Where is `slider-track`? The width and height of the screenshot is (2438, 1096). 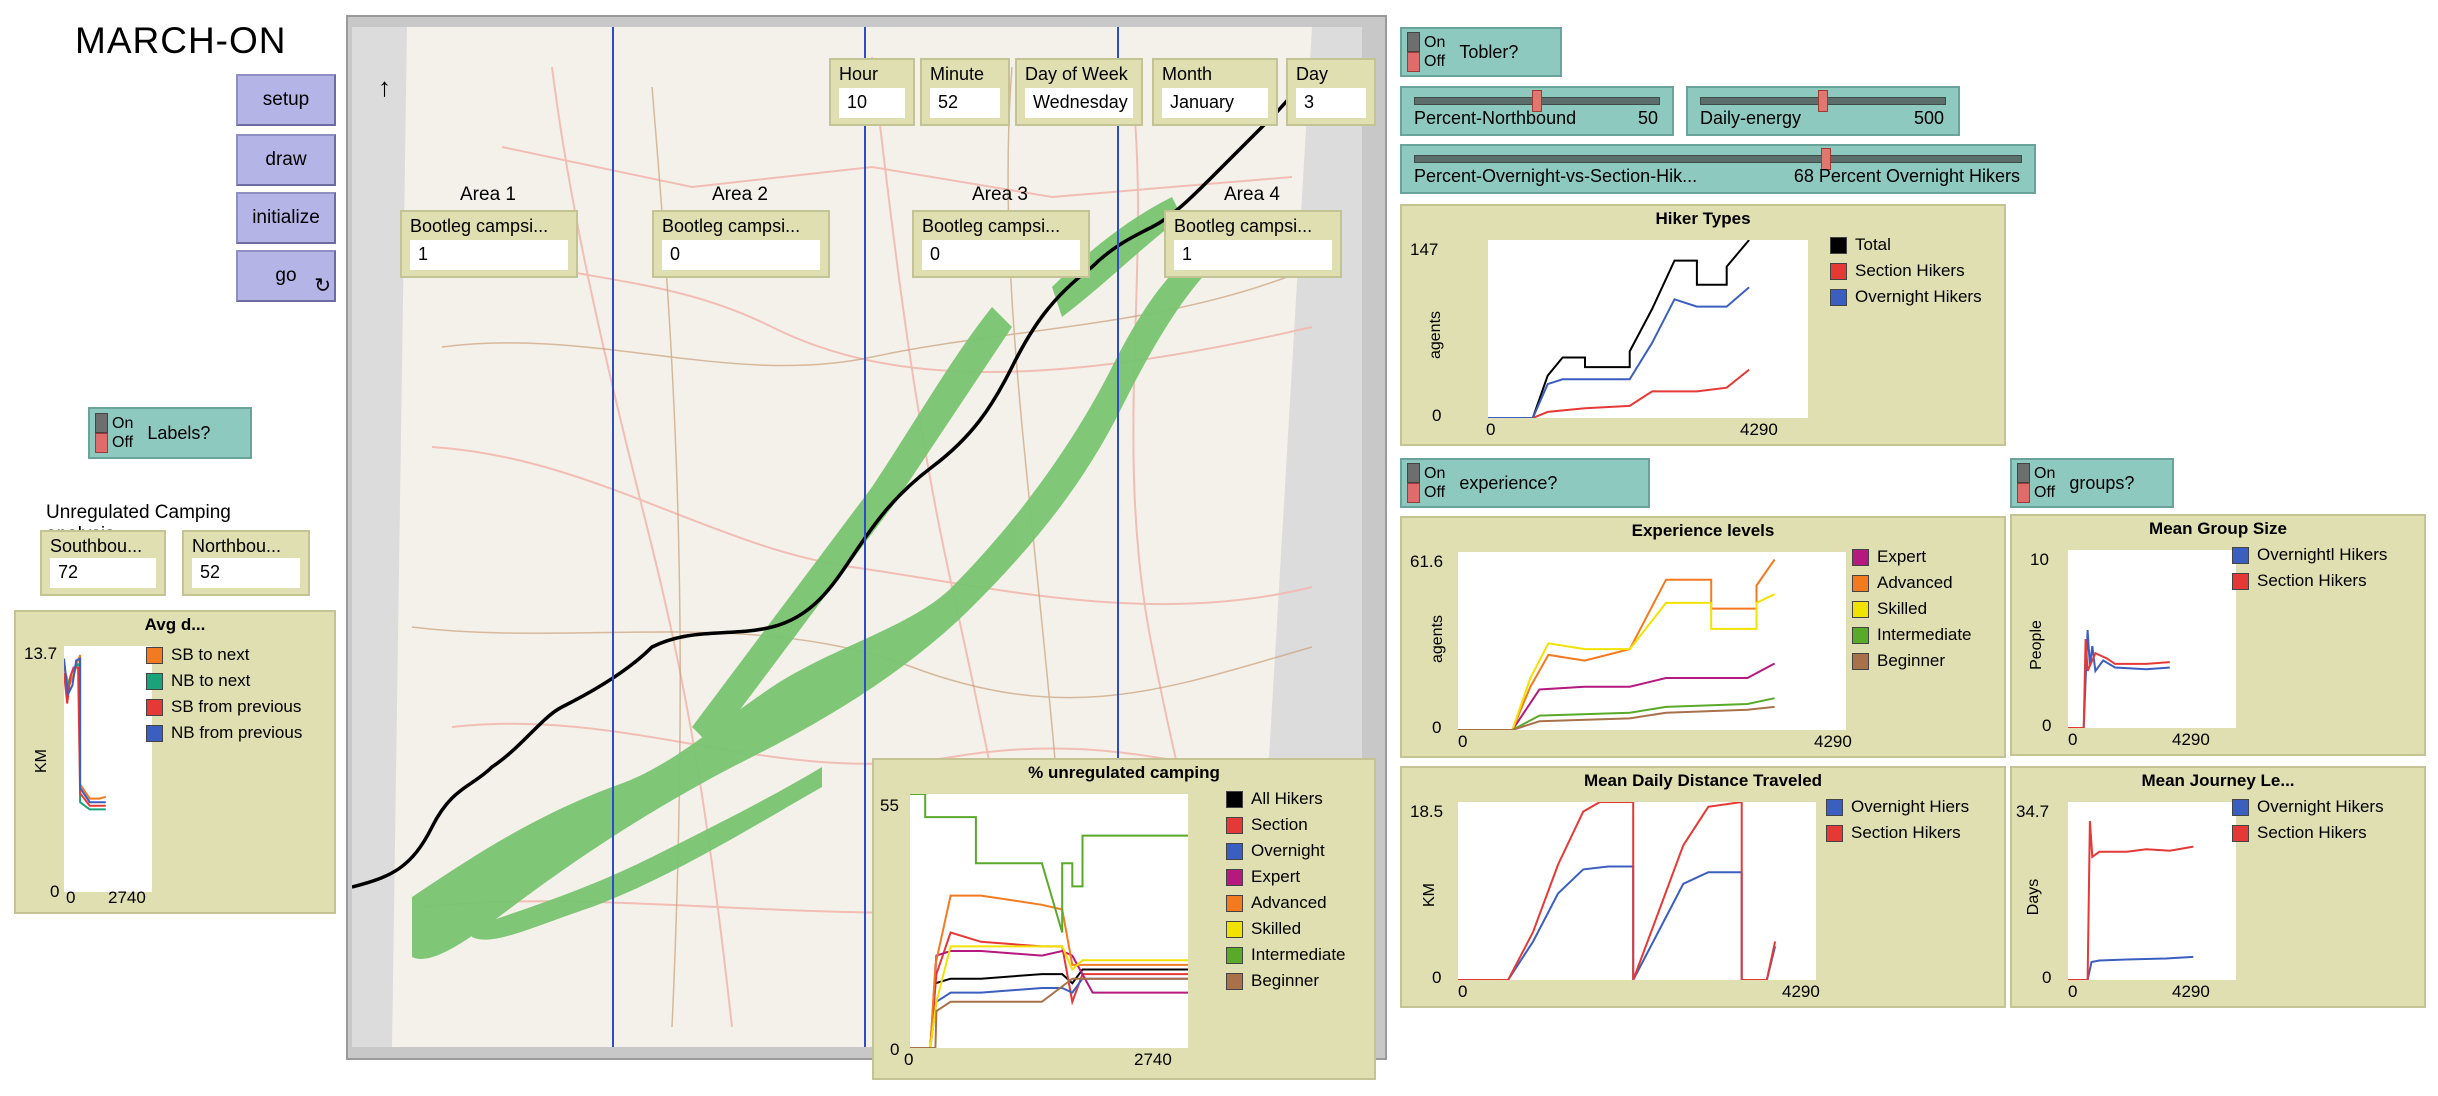
slider-track is located at coordinates (1718, 159).